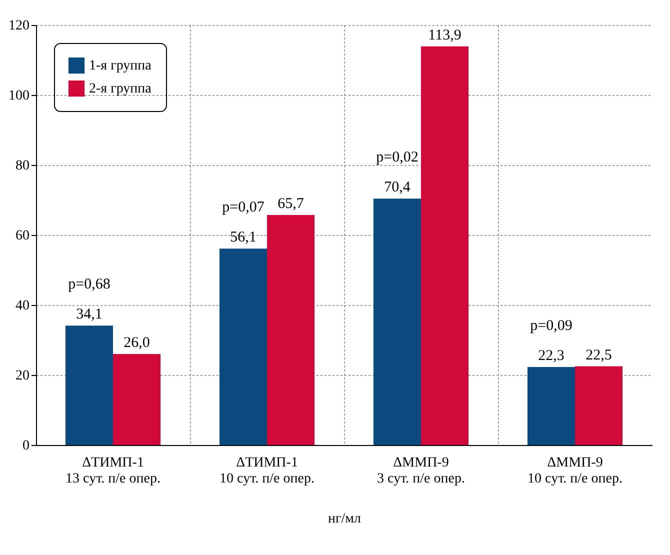 This screenshot has height=555, width=670. I want to click on legend-label: 2-я группа, so click(120, 89).